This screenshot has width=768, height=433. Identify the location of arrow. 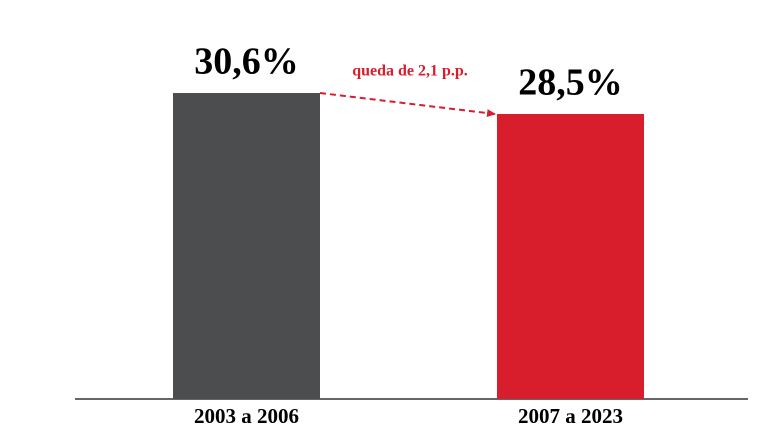
(407, 105).